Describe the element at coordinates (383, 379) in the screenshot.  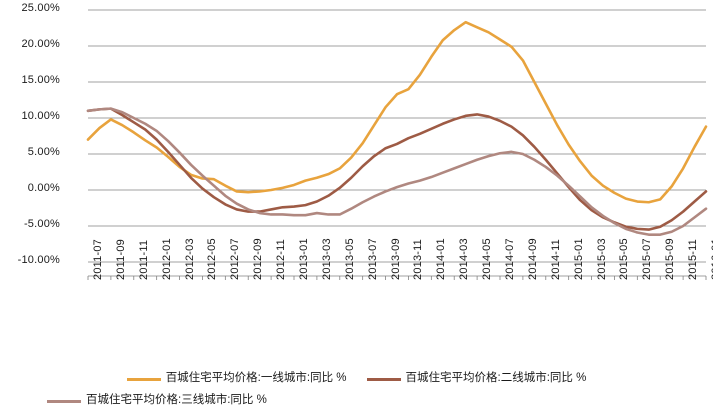
I see `legend-swatch-tier2` at that location.